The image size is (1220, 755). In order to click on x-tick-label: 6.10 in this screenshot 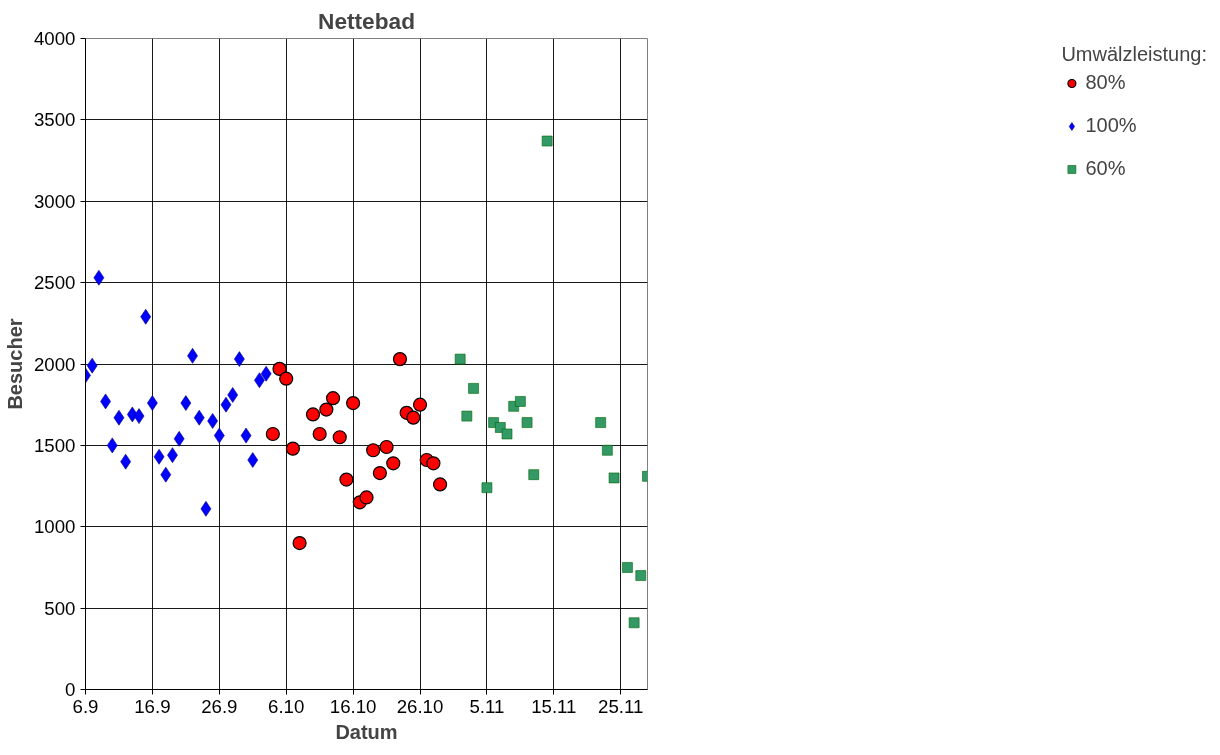, I will do `click(286, 706)`.